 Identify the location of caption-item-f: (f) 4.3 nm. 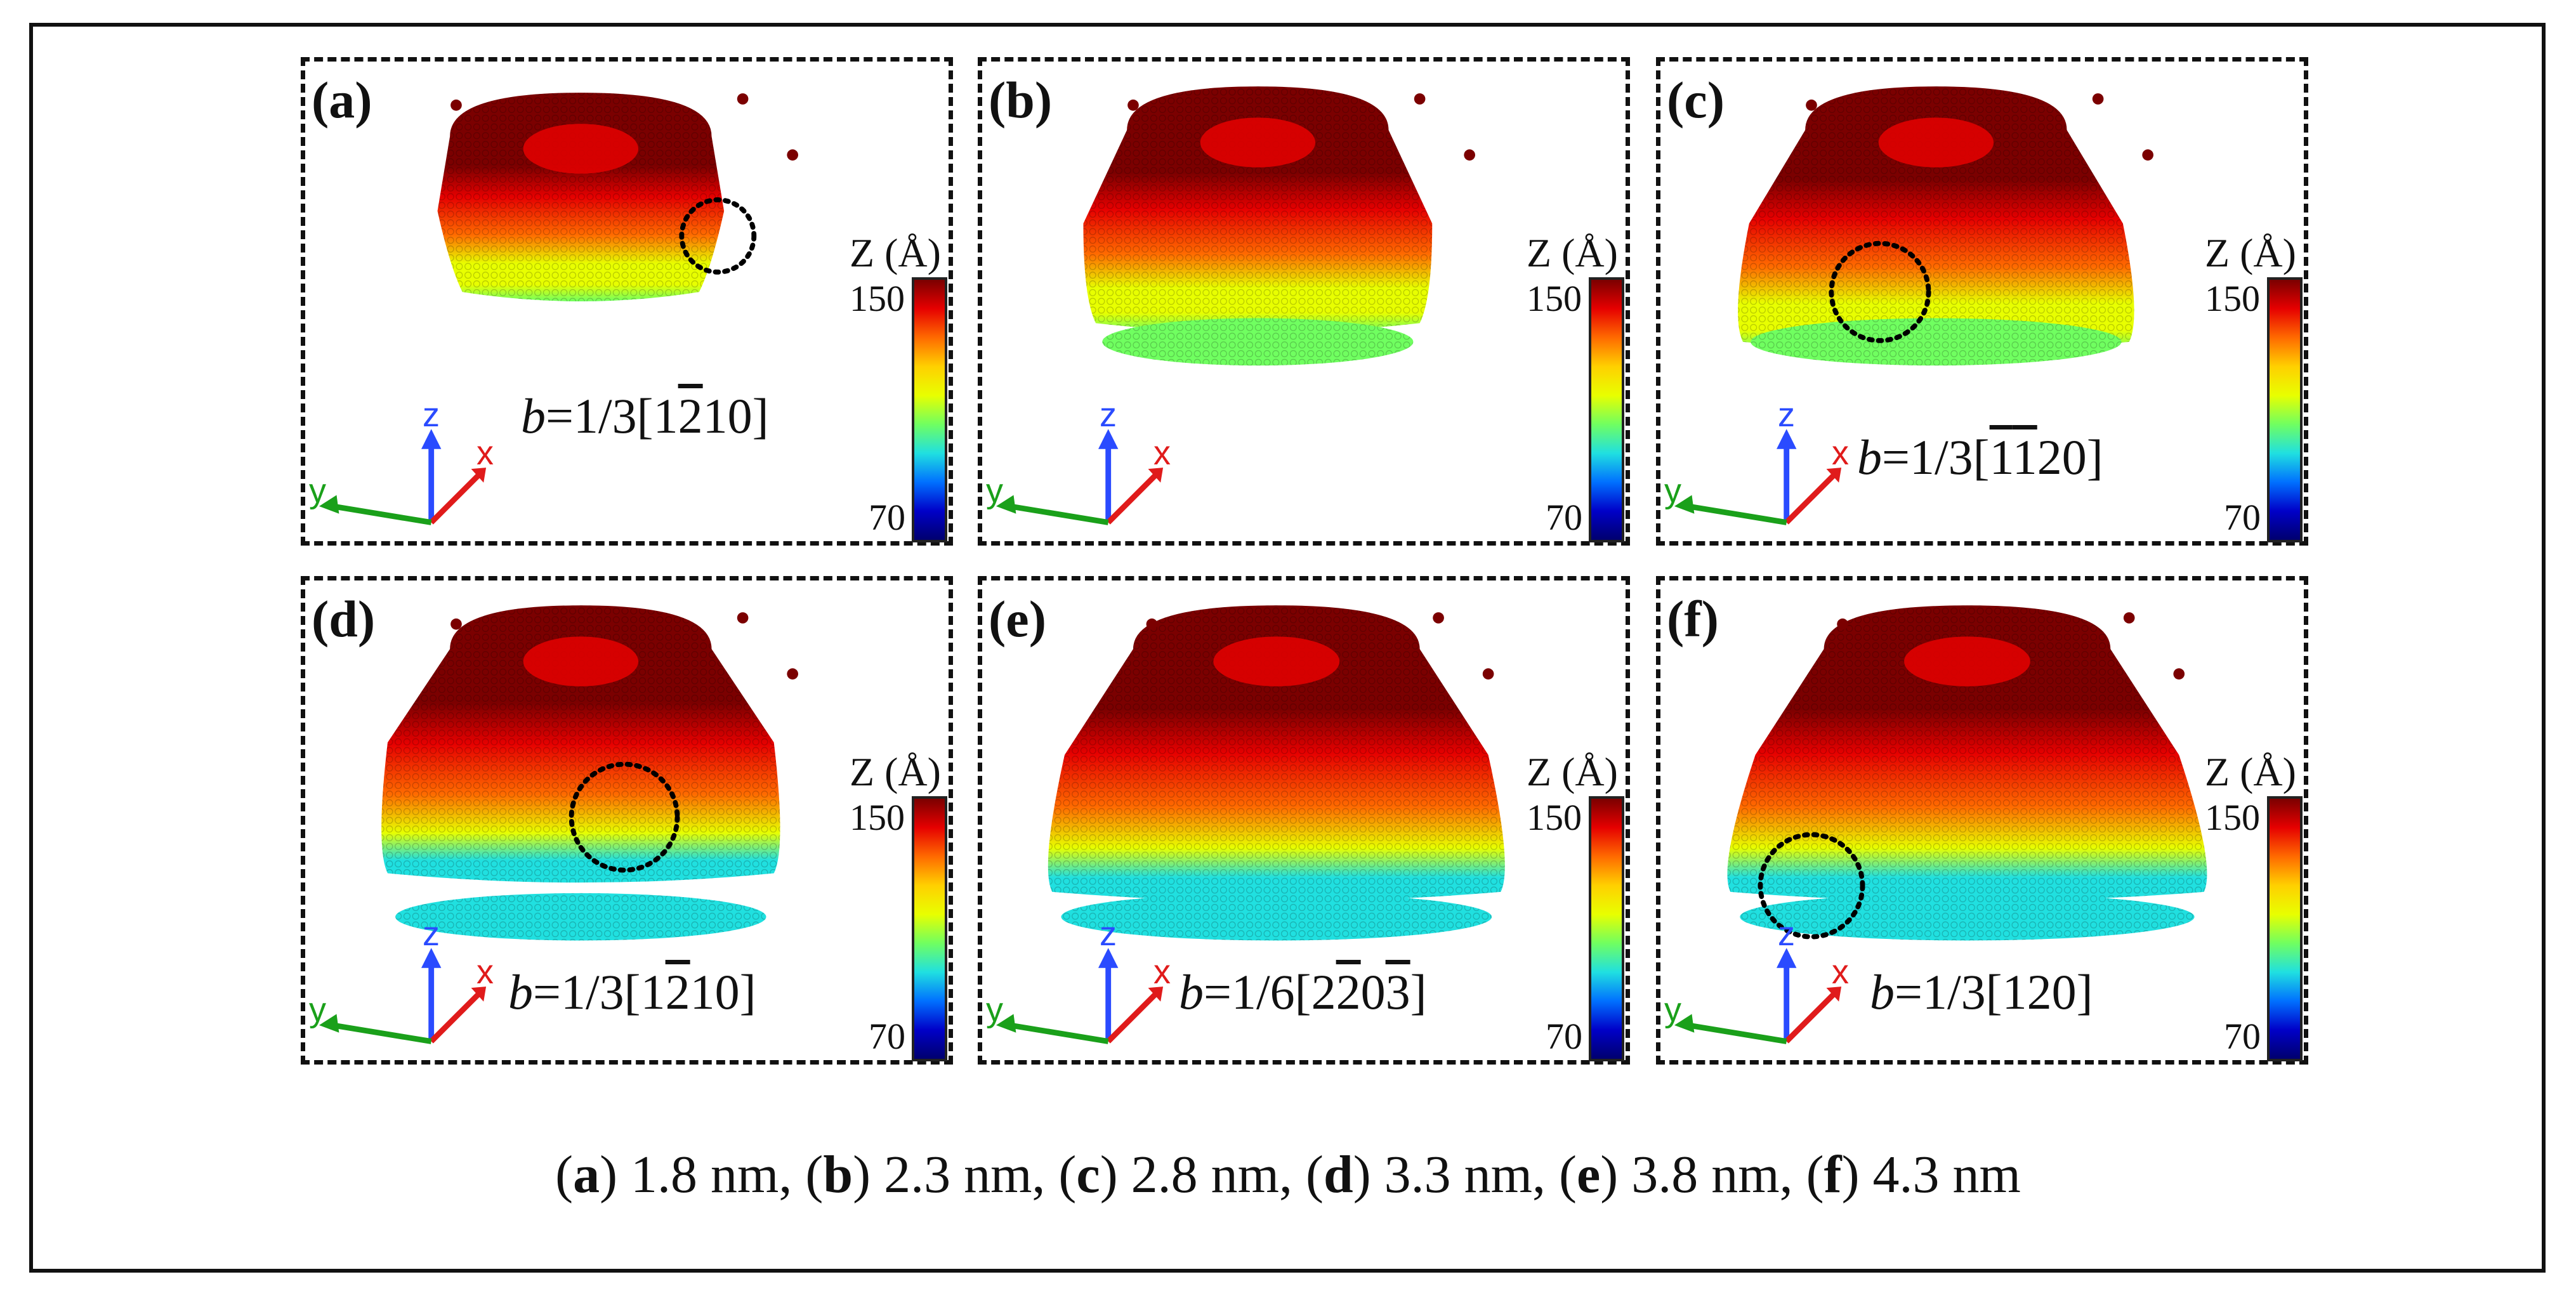
(1913, 1174).